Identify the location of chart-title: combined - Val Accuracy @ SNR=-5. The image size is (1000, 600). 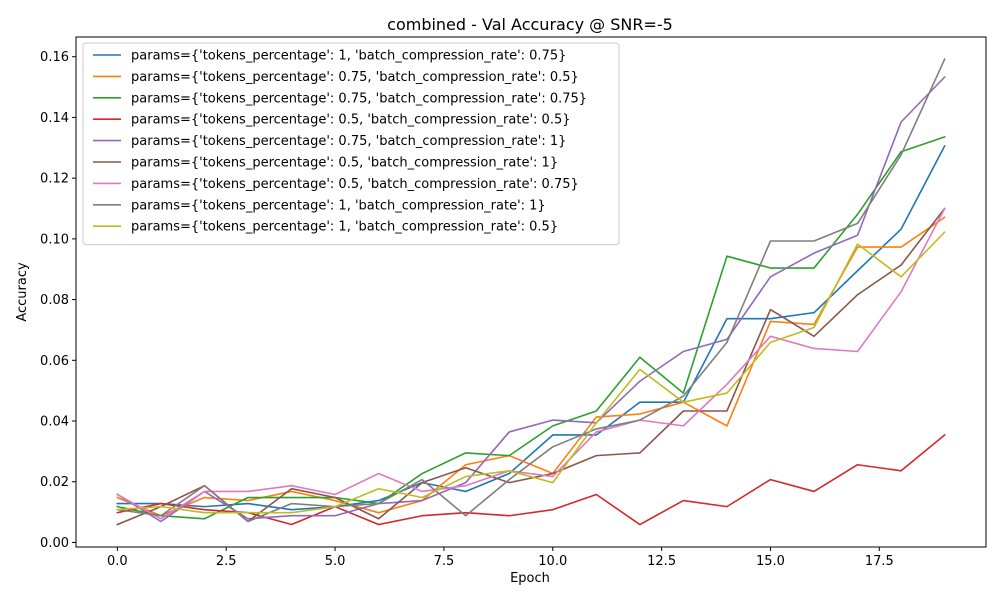
(530, 24).